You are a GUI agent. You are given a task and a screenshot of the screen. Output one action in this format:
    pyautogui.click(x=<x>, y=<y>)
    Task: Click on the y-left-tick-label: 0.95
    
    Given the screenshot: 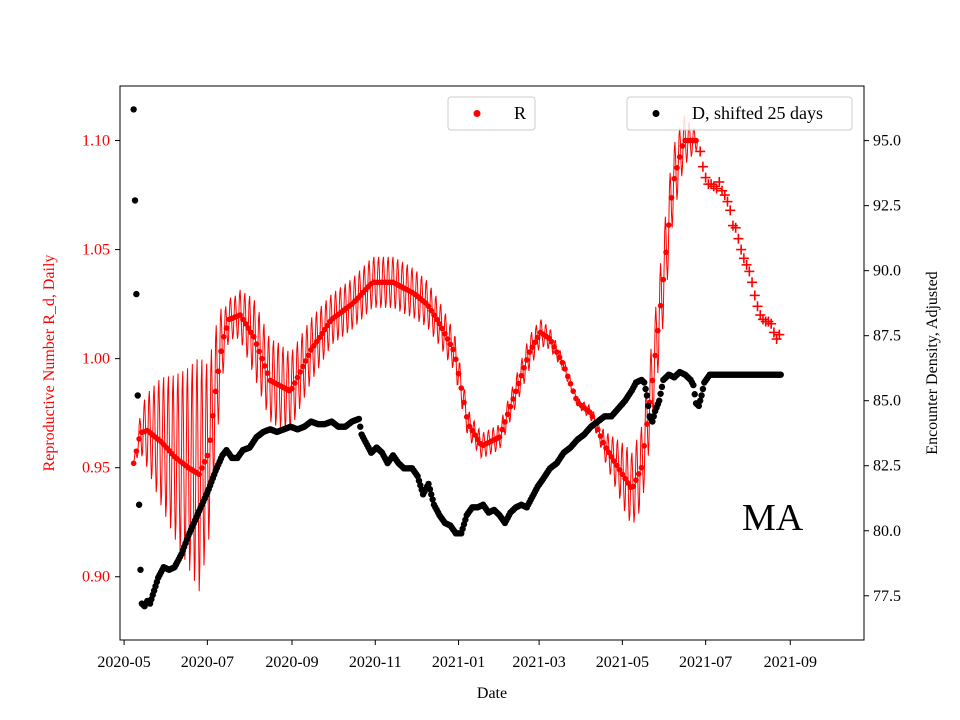 What is the action you would take?
    pyautogui.click(x=96, y=468)
    